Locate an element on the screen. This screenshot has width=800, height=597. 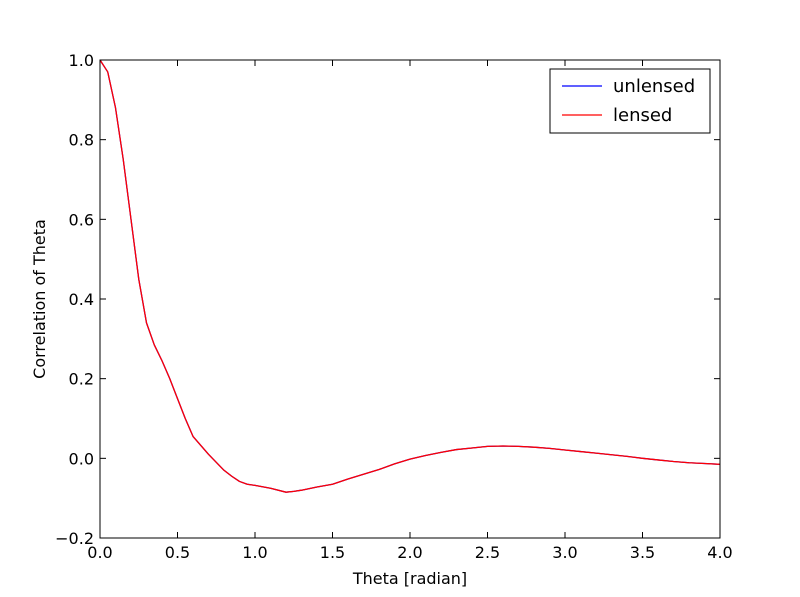
x-tick-label: 3.5 is located at coordinates (642, 552).